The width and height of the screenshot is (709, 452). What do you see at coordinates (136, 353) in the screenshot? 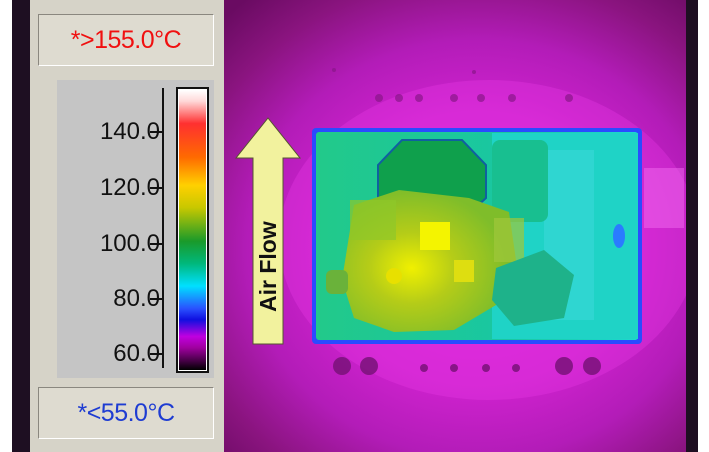
I see `scale-tick-label: 60.0` at bounding box center [136, 353].